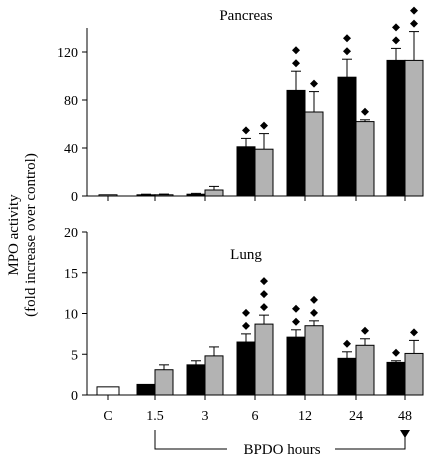 This screenshot has width=432, height=454. I want to click on x-tick-label: 6, so click(255, 416).